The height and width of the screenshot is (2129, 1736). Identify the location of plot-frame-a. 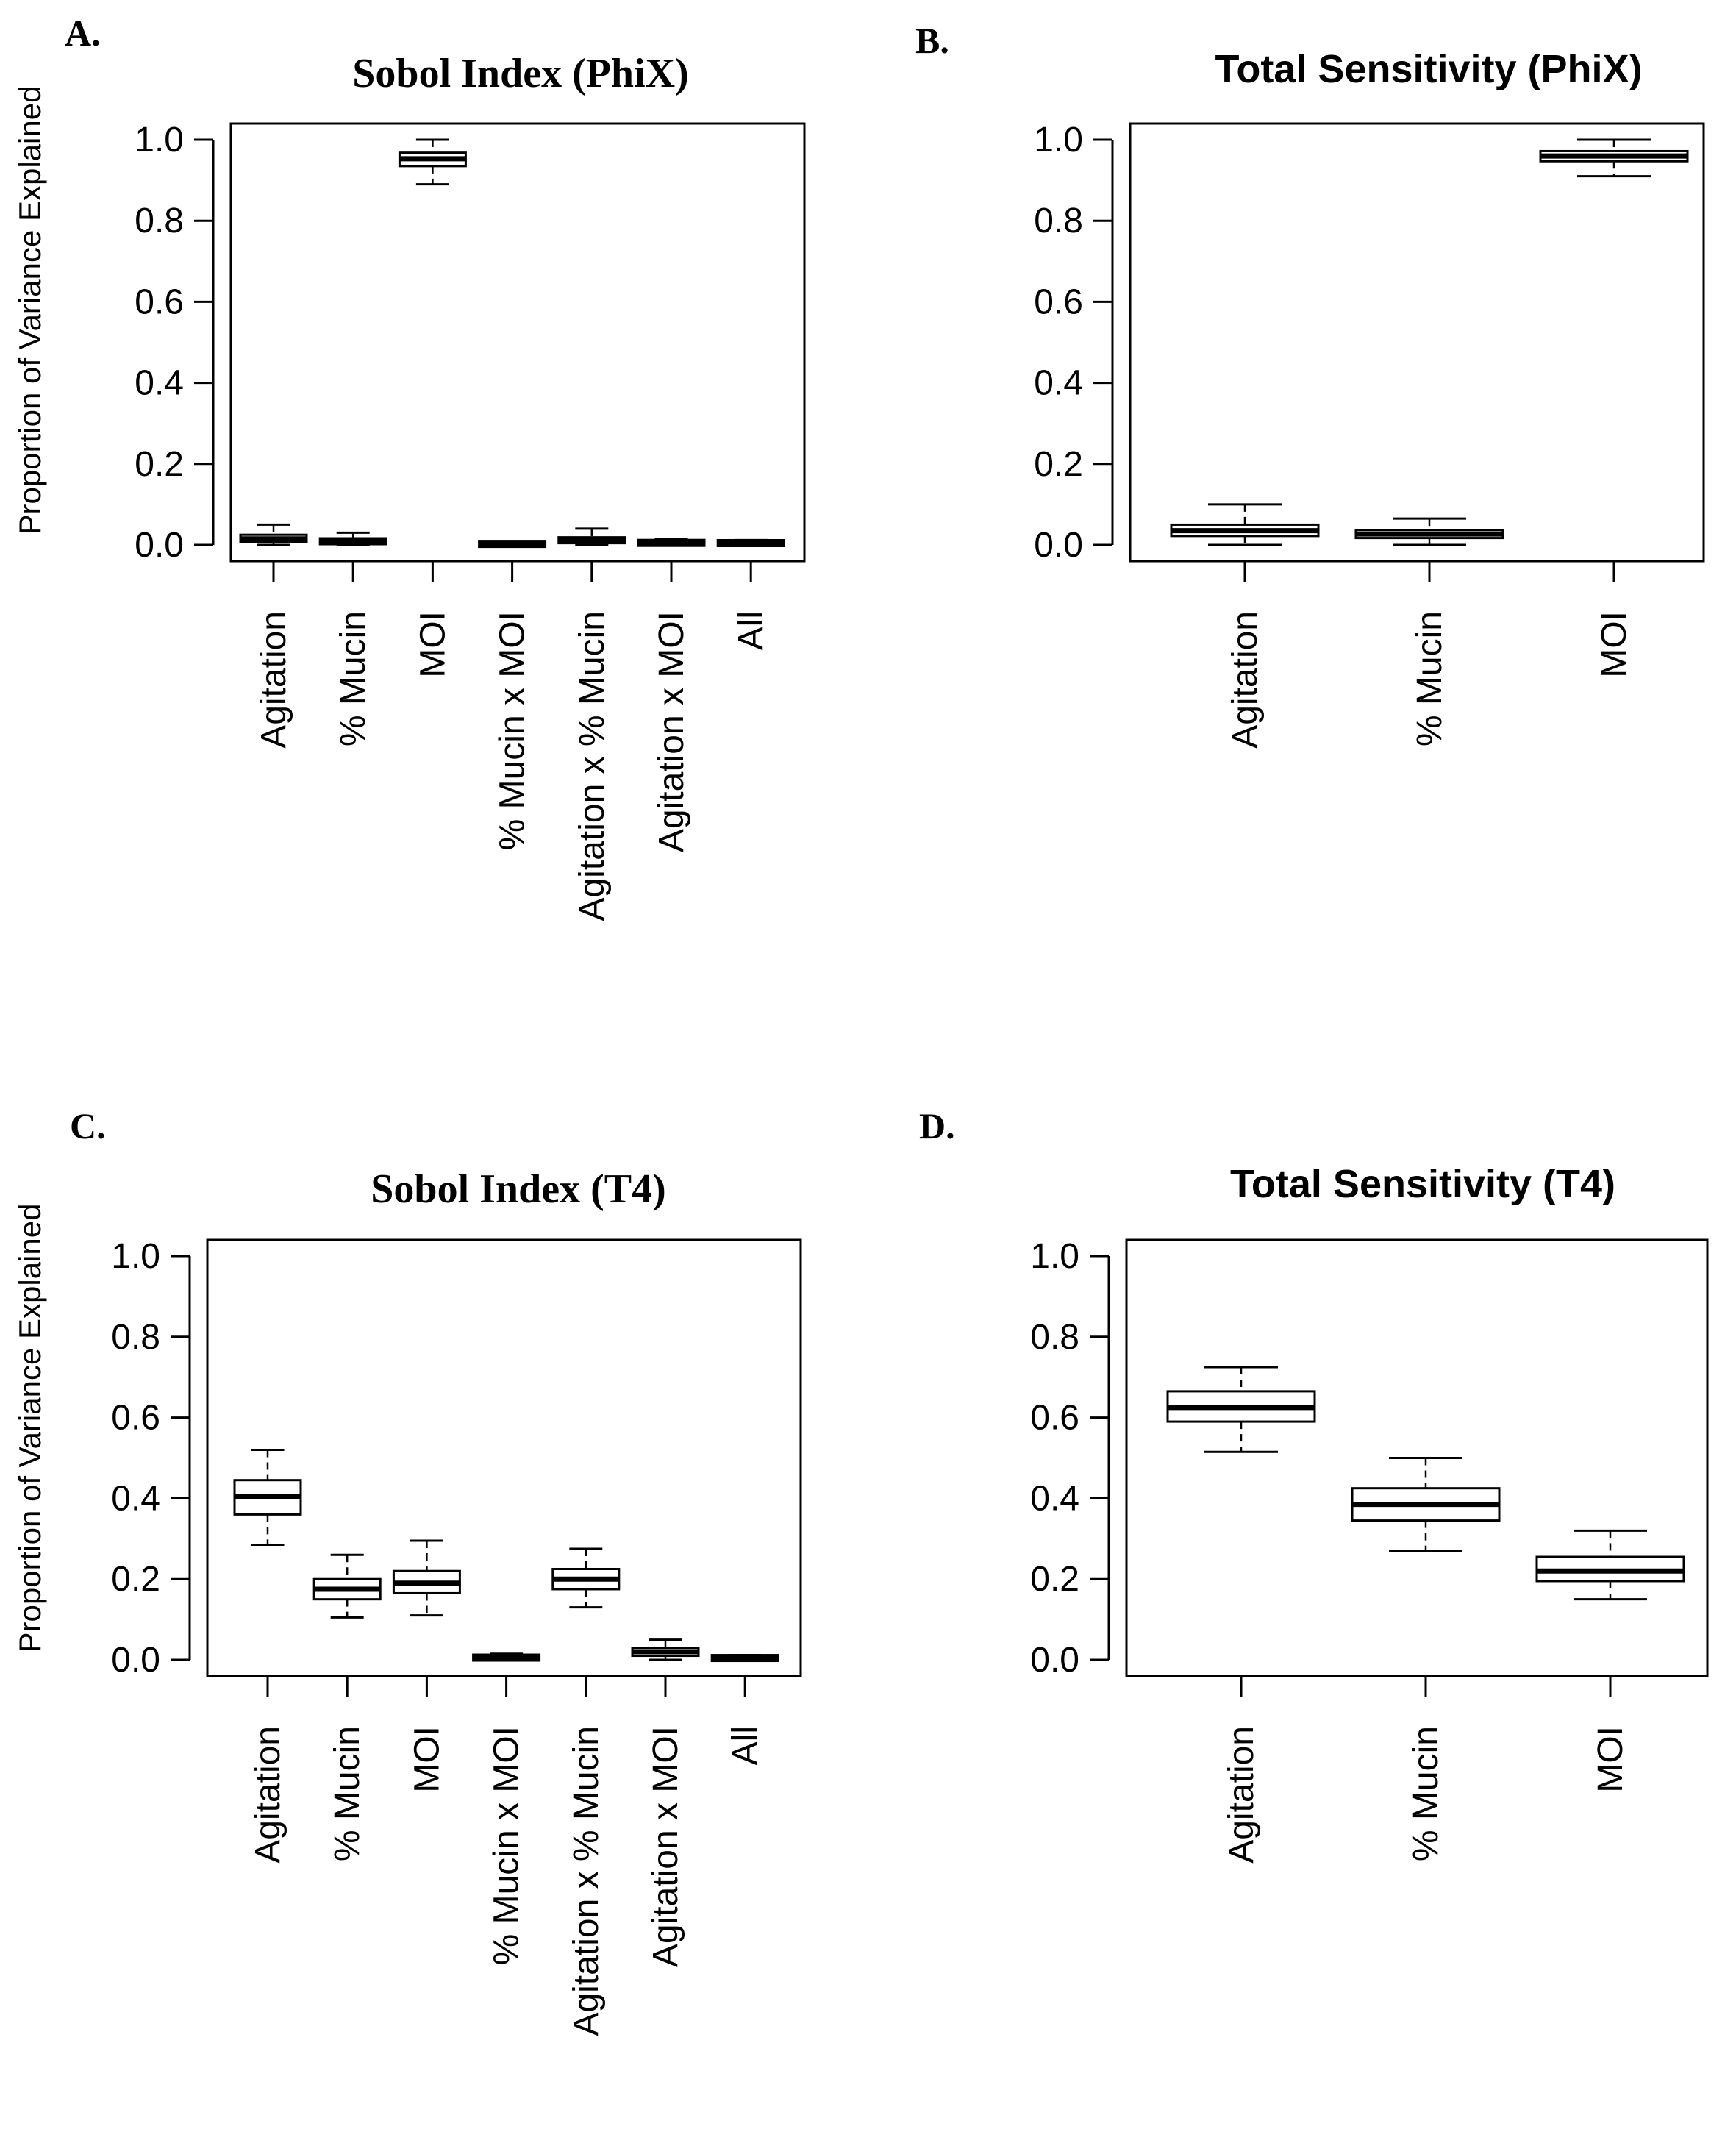
(517, 342).